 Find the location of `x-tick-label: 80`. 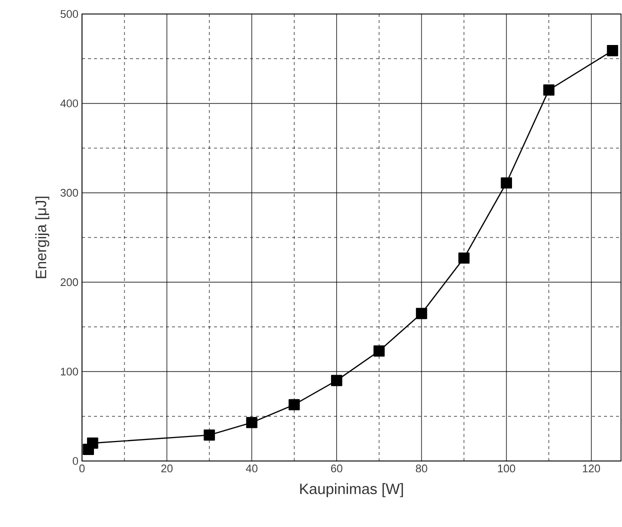

x-tick-label: 80 is located at coordinates (422, 468).